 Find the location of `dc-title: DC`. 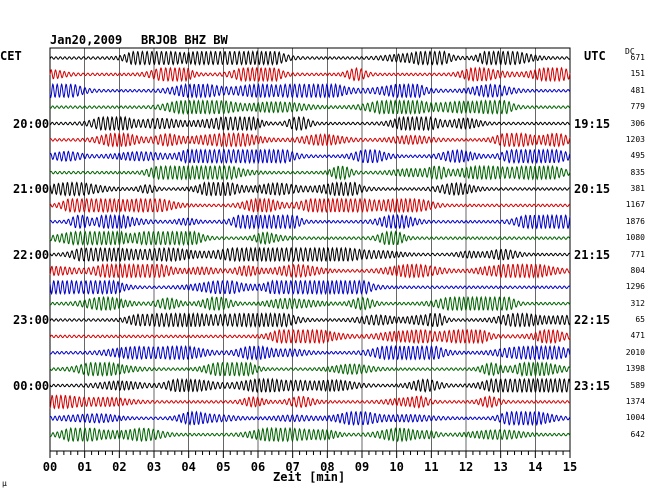

dc-title: DC is located at coordinates (630, 51).